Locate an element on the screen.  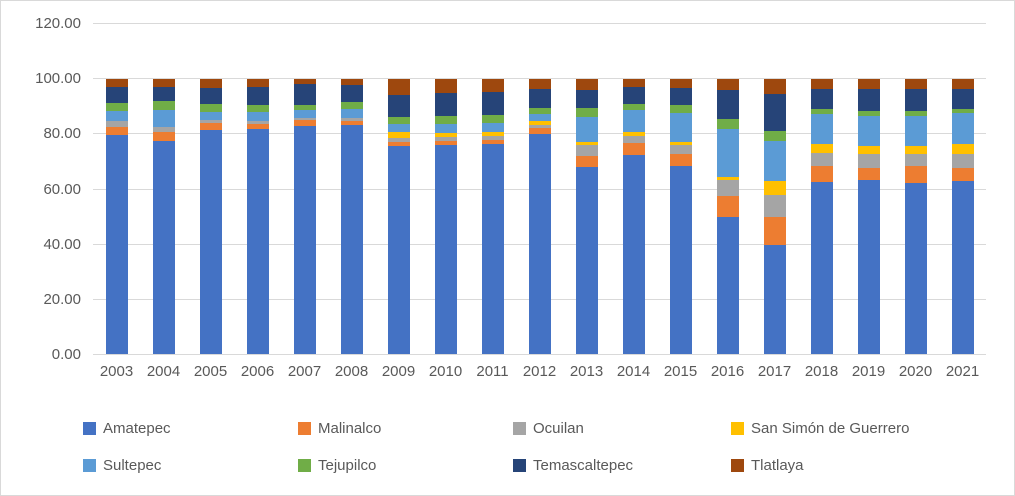
bar-2016-temascaltepec is located at coordinates (727, 105).